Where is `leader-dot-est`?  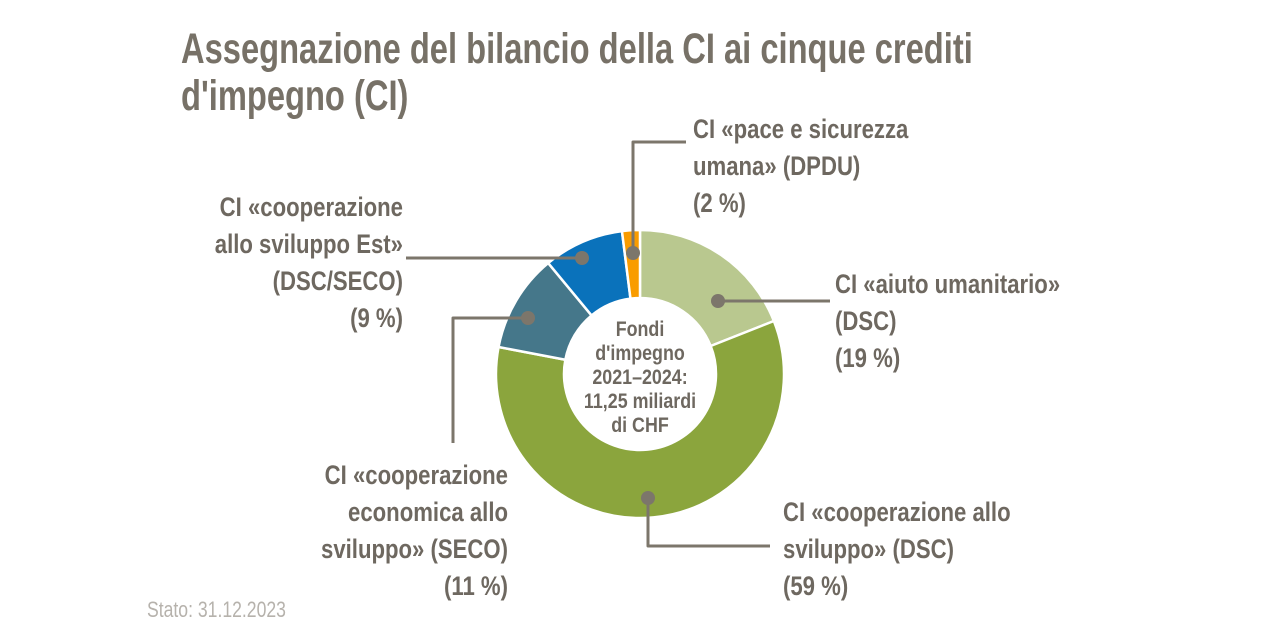
leader-dot-est is located at coordinates (582, 258).